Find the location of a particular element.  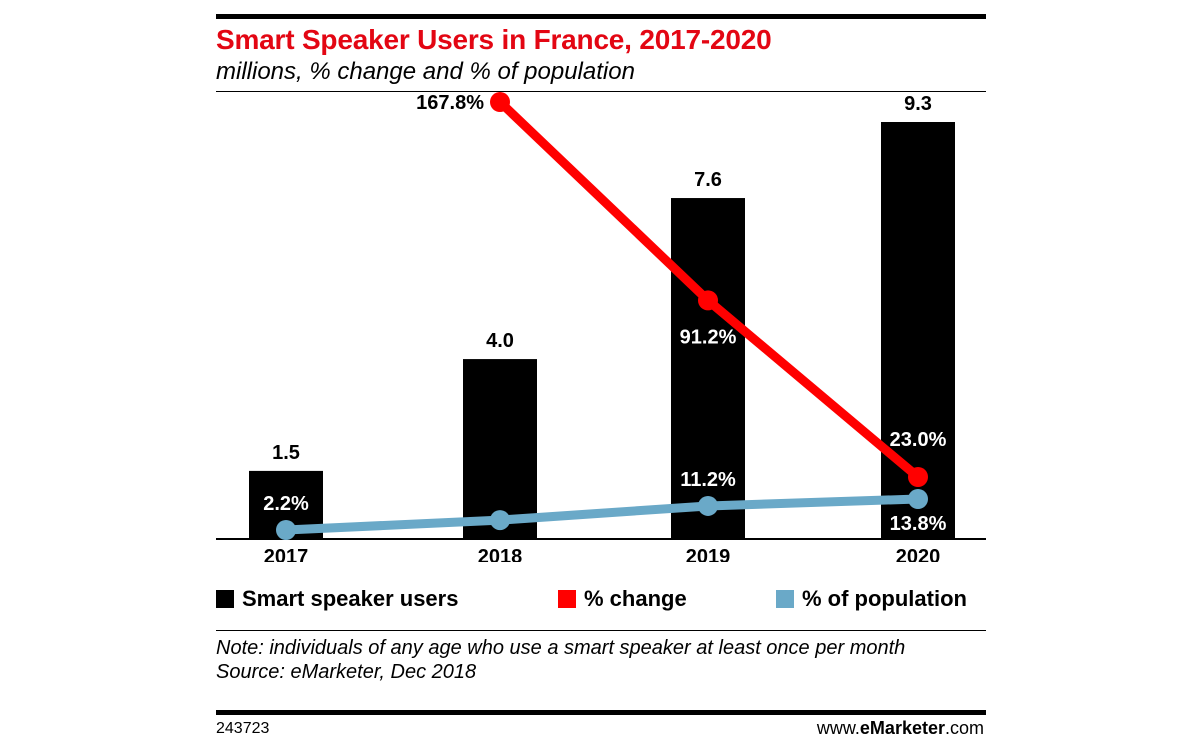

change-point-2020 is located at coordinates (918, 477).